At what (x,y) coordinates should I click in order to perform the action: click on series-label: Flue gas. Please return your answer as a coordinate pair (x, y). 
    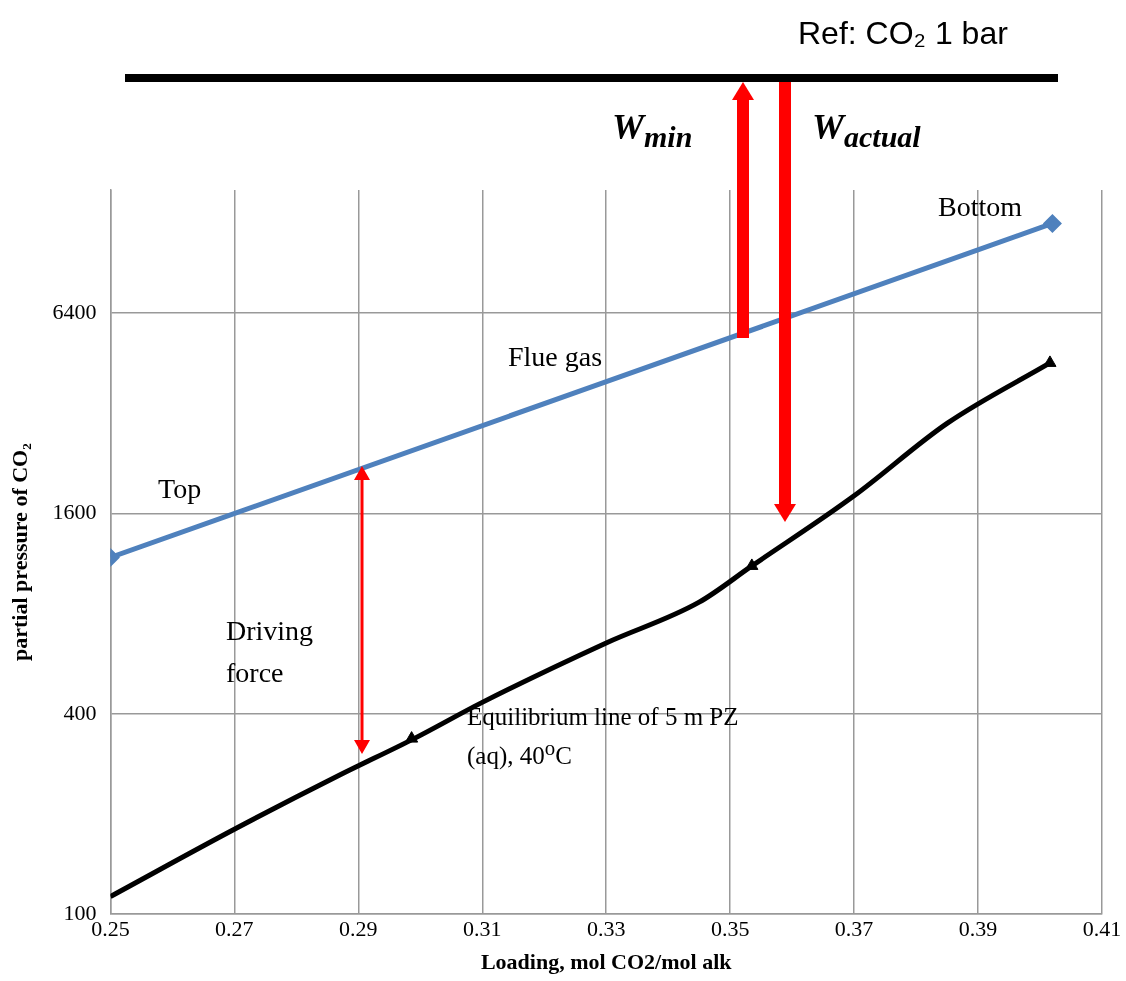
    Looking at the image, I should click on (555, 357).